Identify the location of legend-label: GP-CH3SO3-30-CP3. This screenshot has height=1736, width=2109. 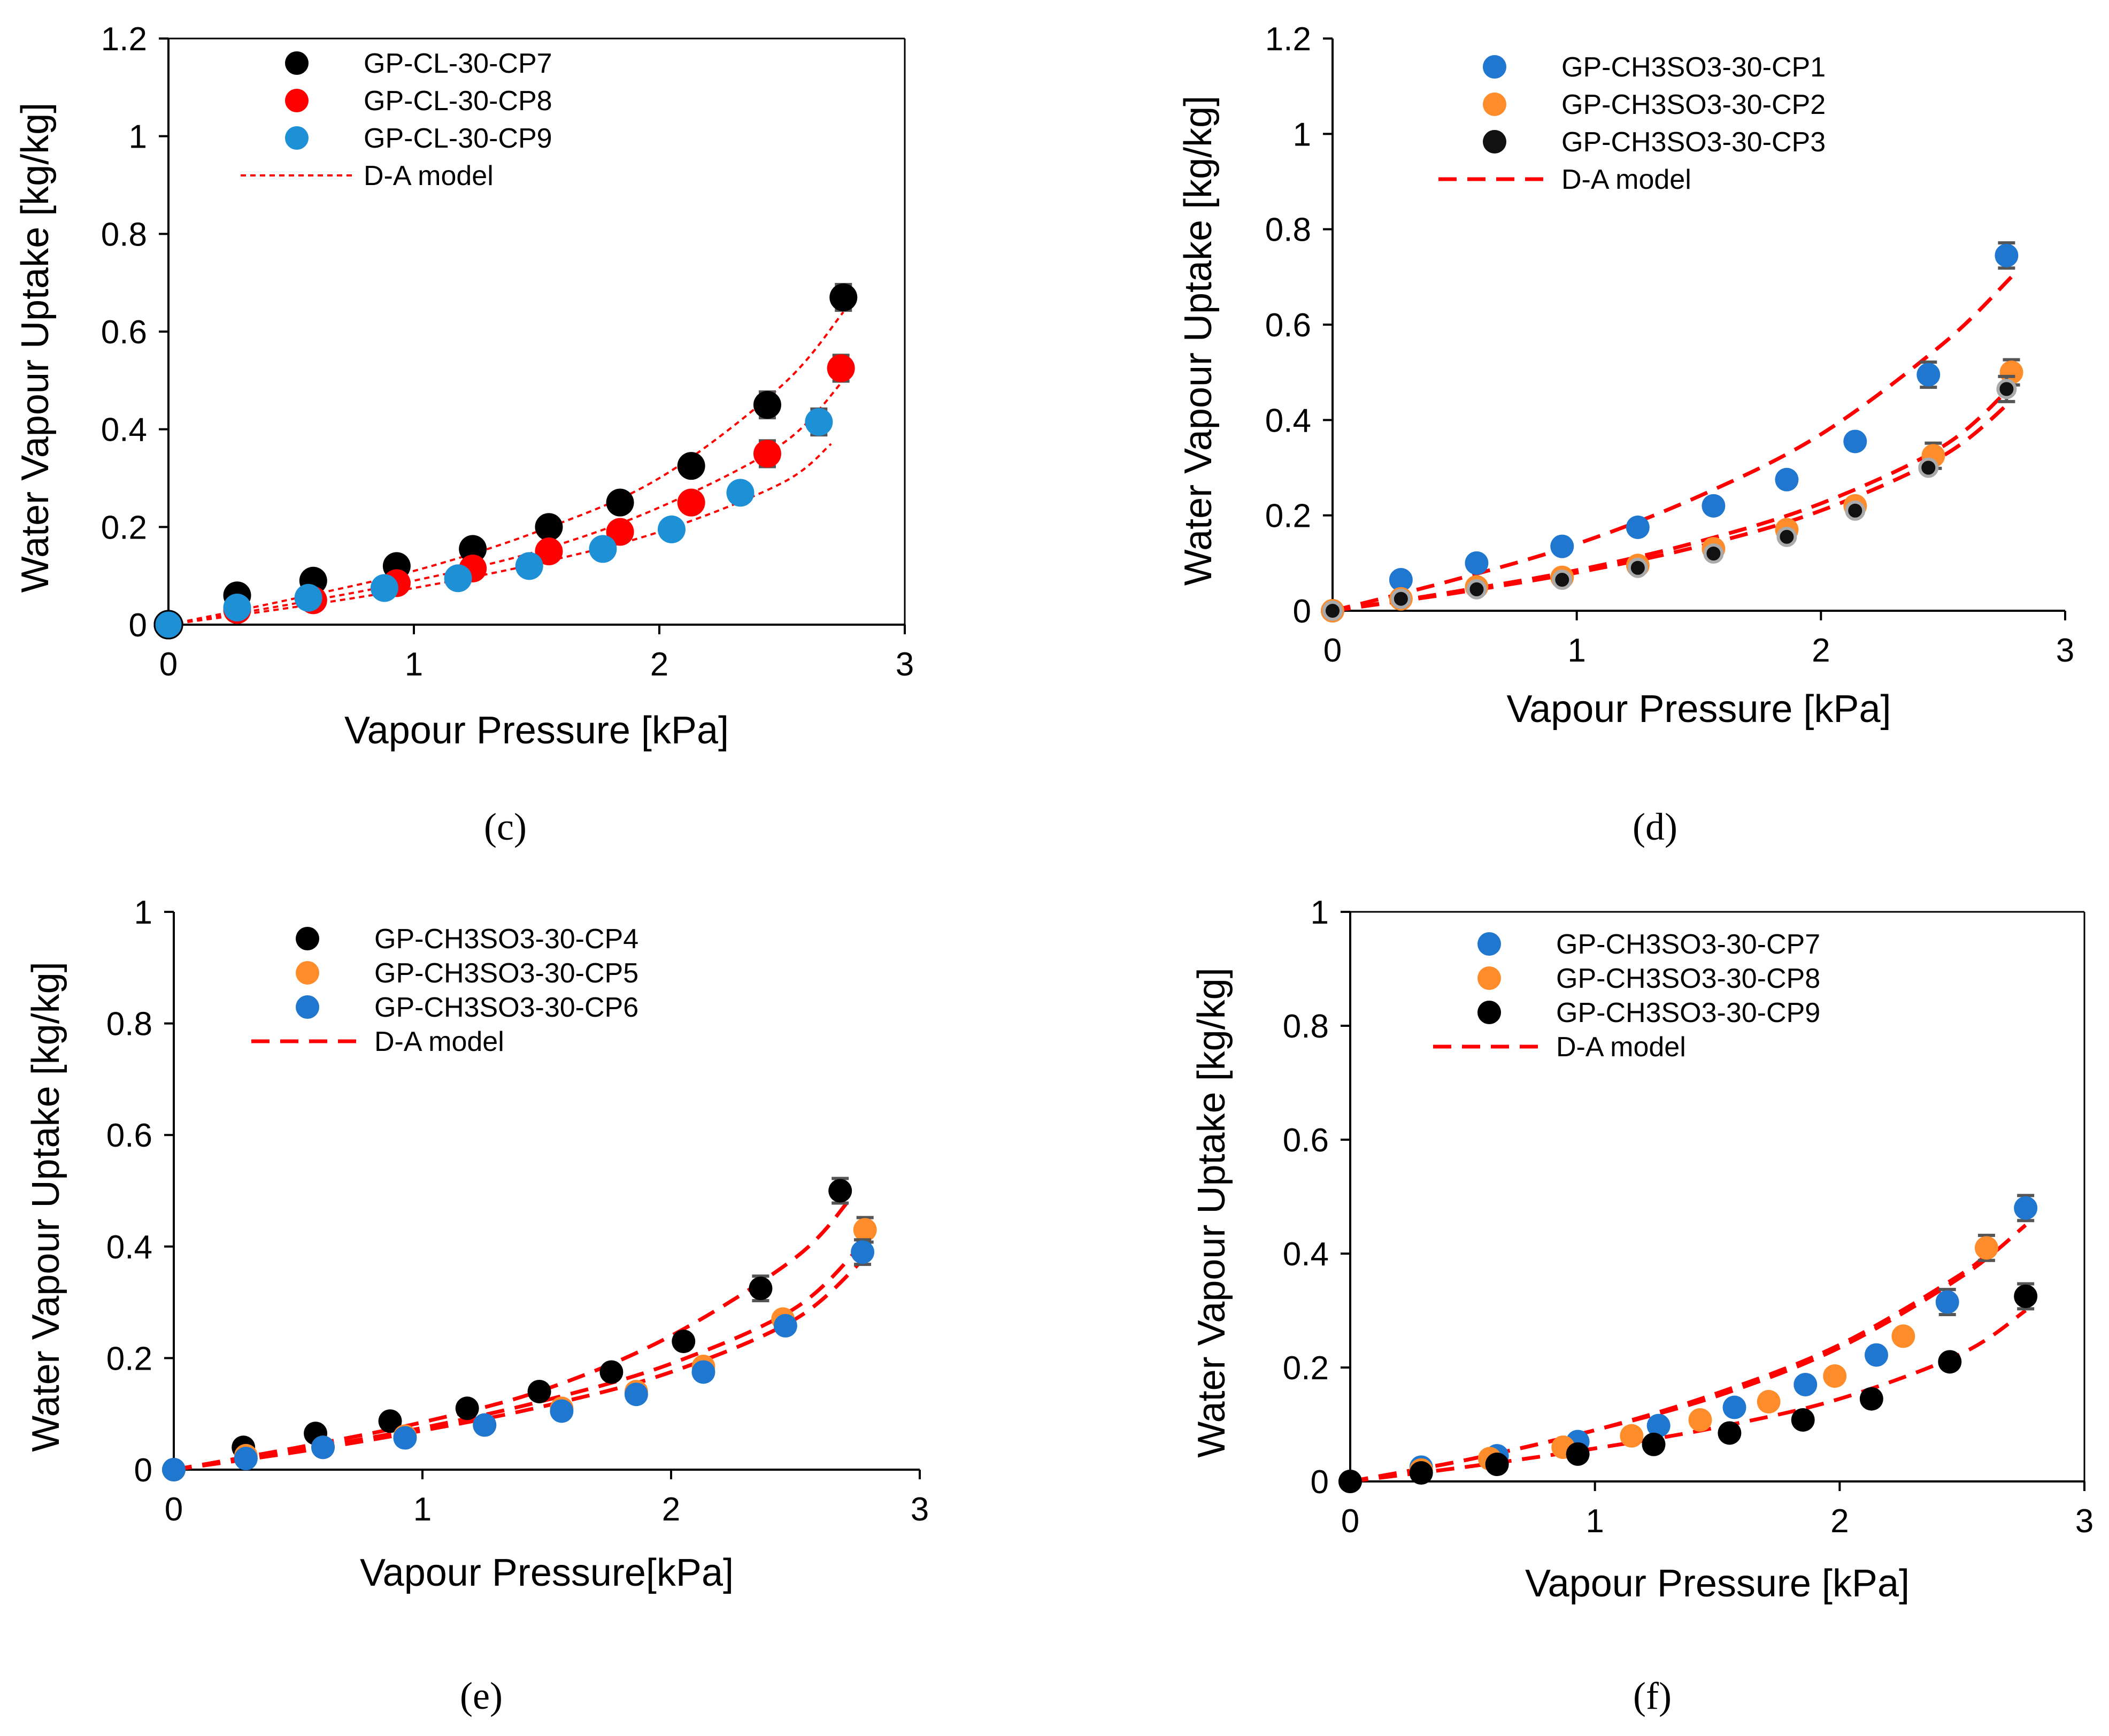
(1694, 142).